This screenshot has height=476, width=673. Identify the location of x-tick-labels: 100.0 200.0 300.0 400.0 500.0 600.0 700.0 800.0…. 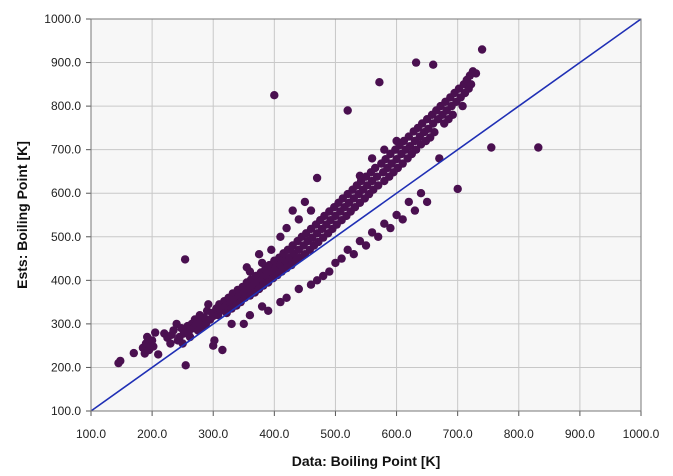
(368, 434).